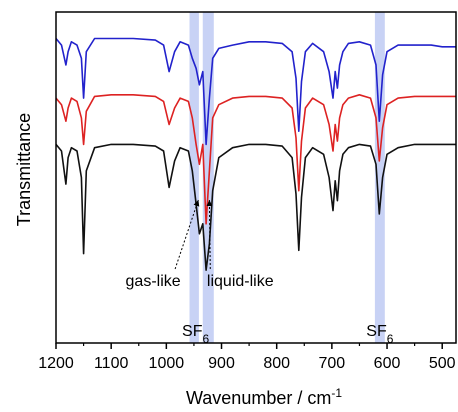 The height and width of the screenshot is (412, 458). I want to click on x-axis-label-superscript: -1, so click(336, 393).